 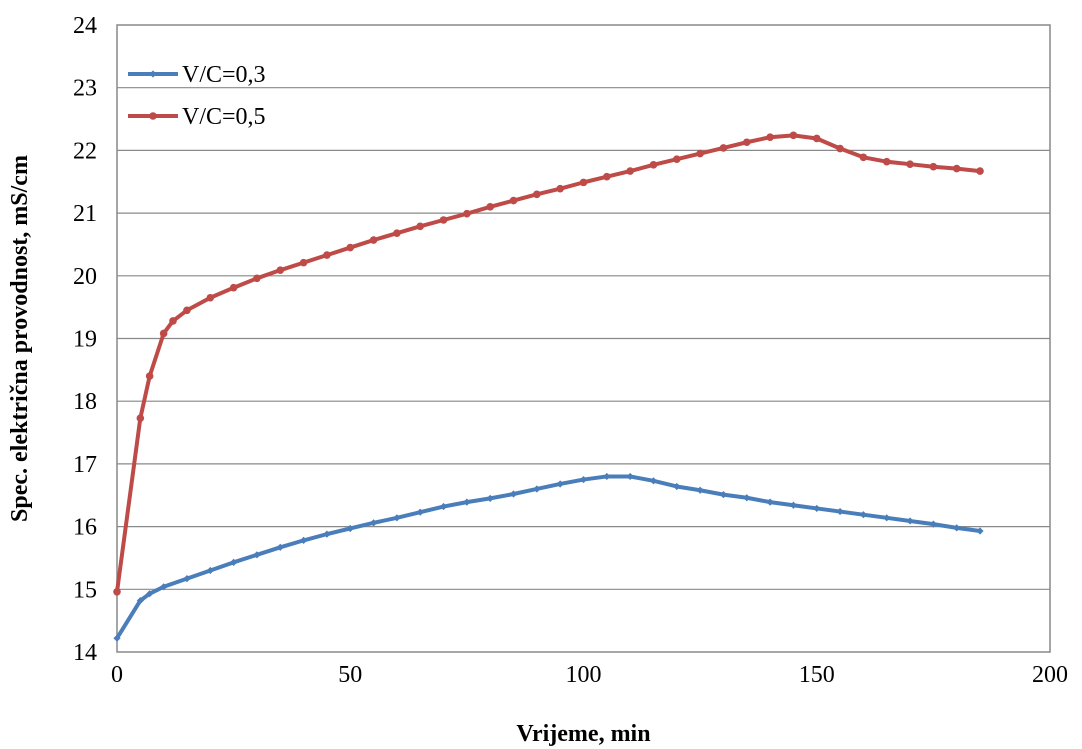 I want to click on y-tick-label: 19, so click(x=85, y=340).